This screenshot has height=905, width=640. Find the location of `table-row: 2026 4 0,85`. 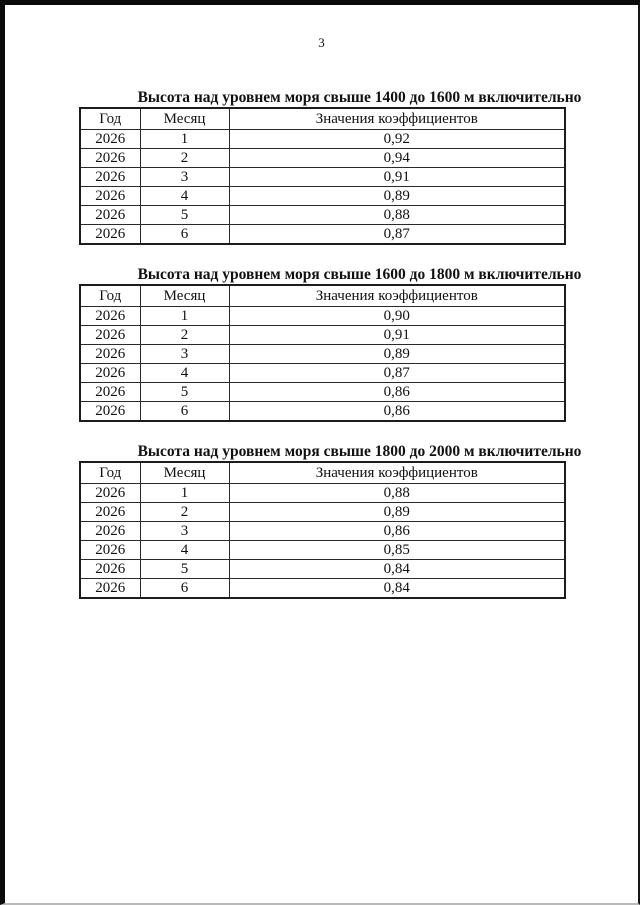

table-row: 2026 4 0,85 is located at coordinates (322, 550).